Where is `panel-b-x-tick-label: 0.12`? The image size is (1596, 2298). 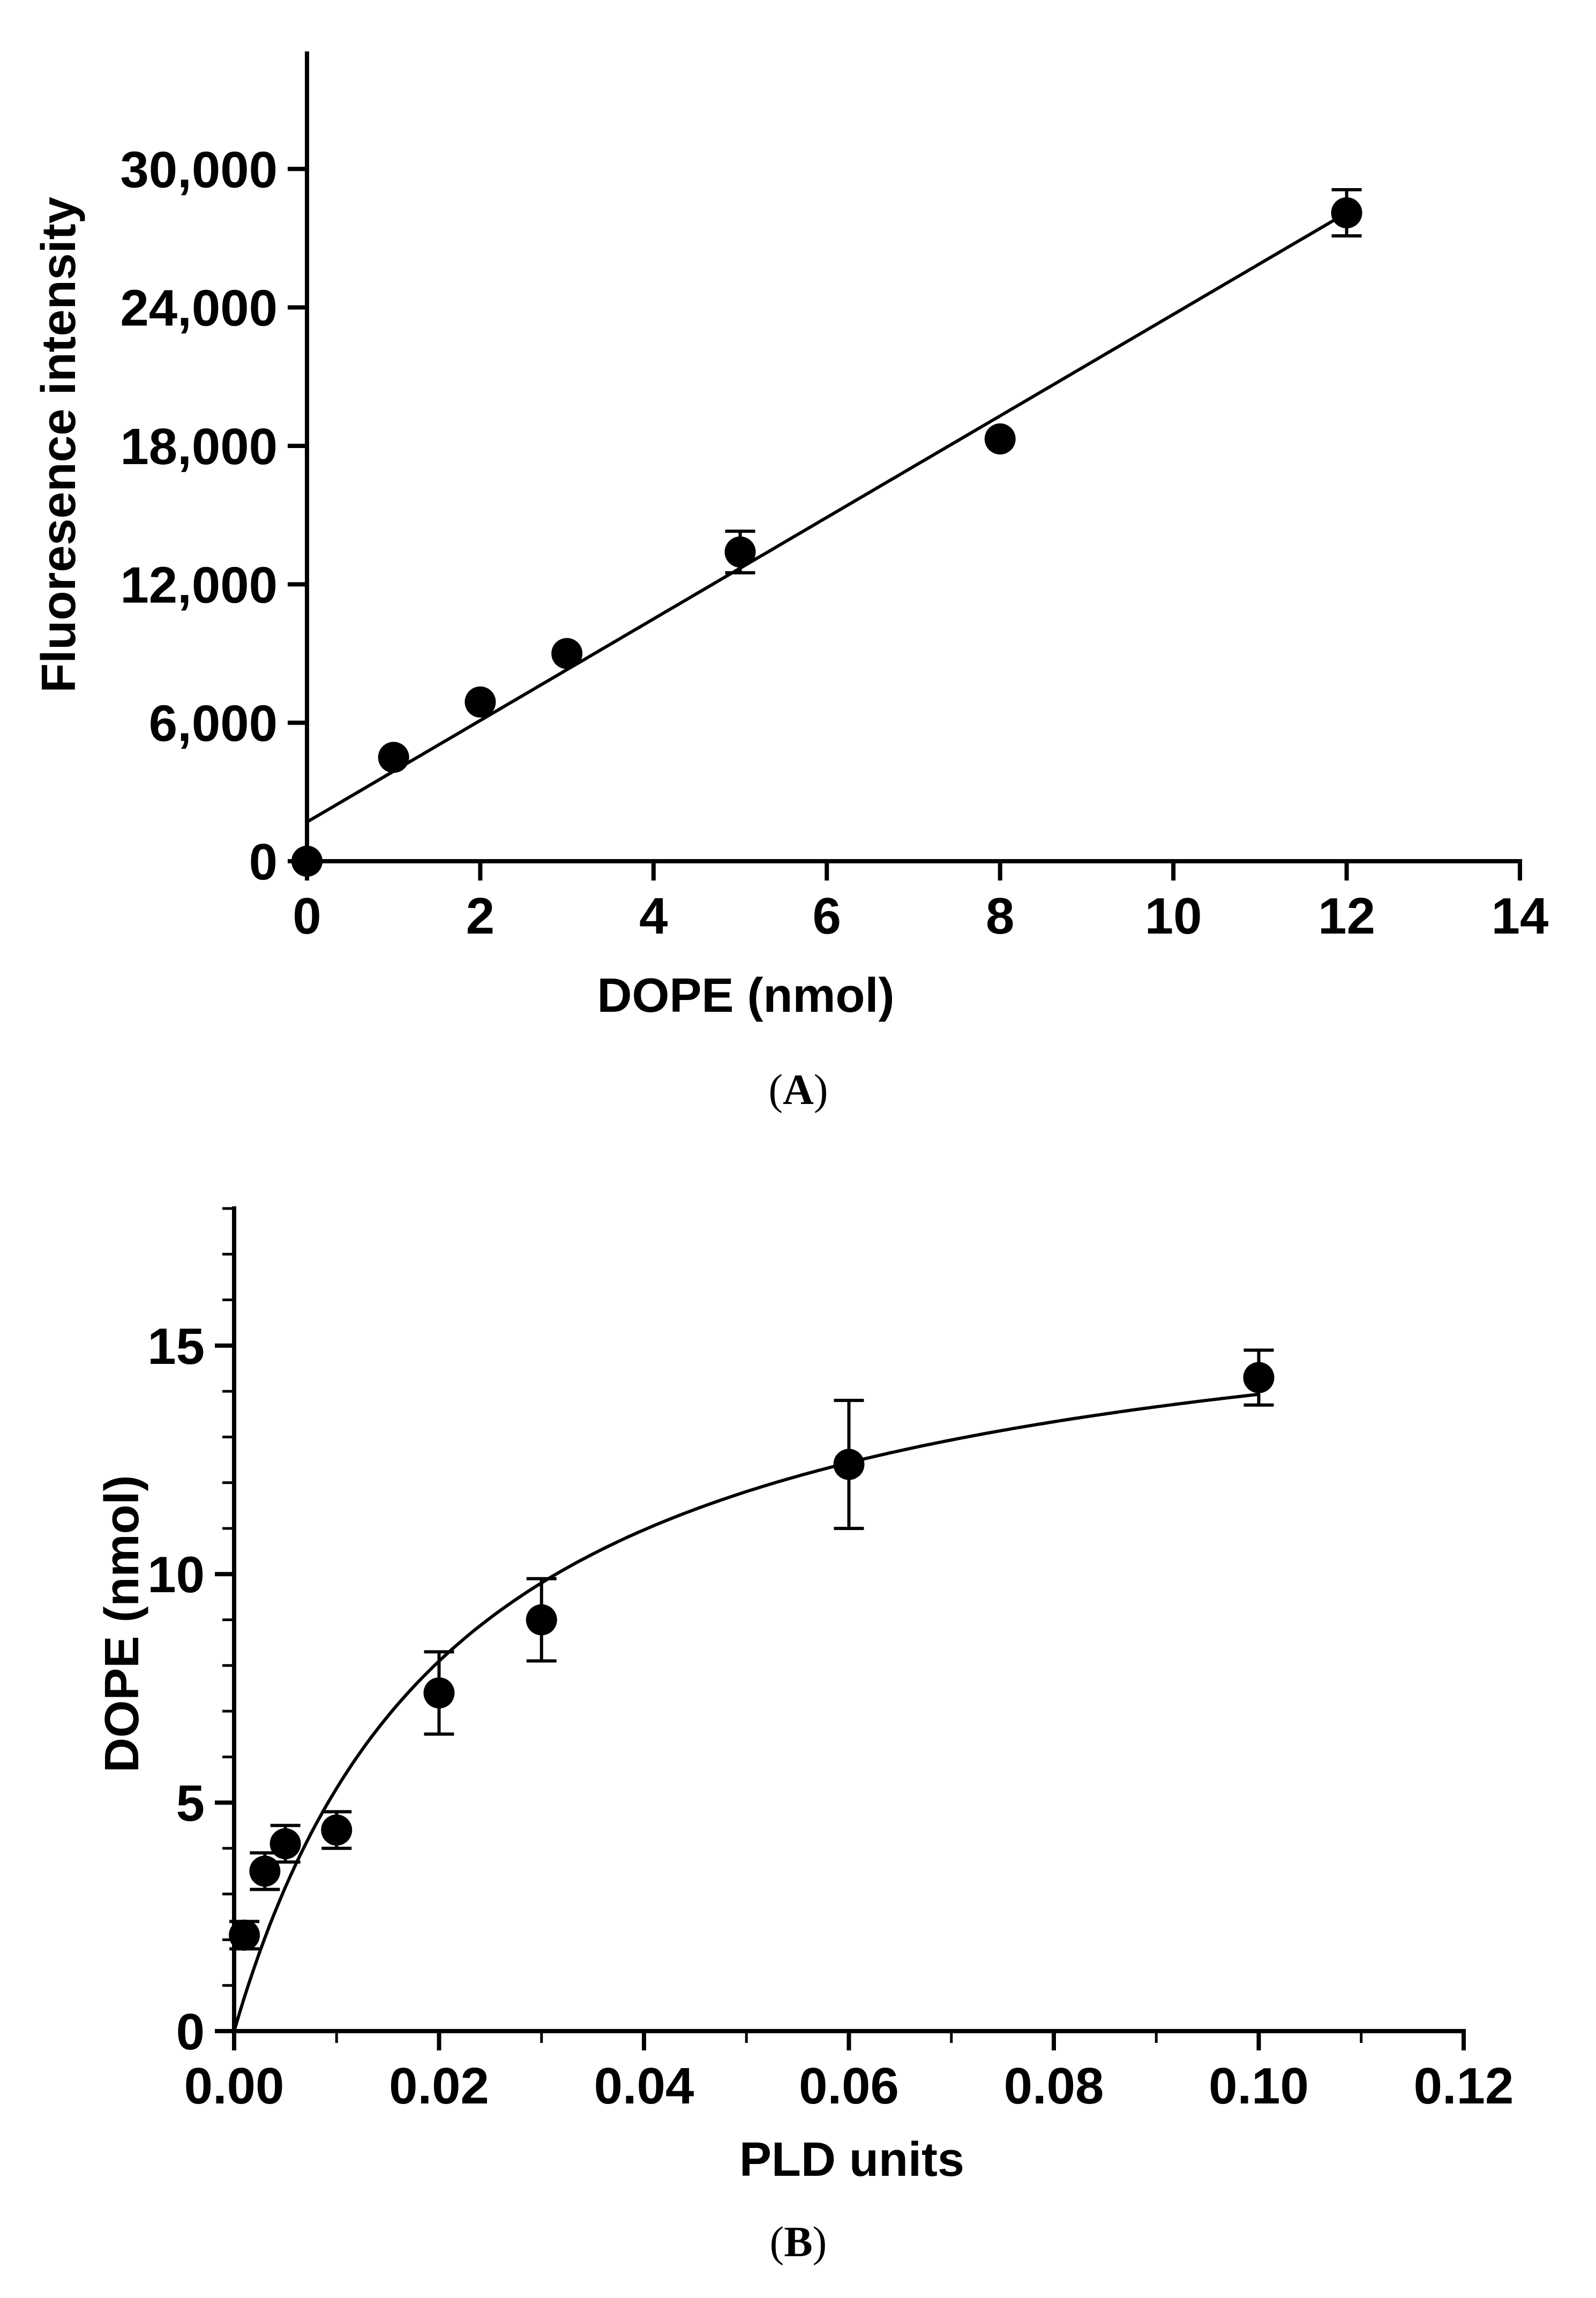
panel-b-x-tick-label: 0.12 is located at coordinates (1464, 2086).